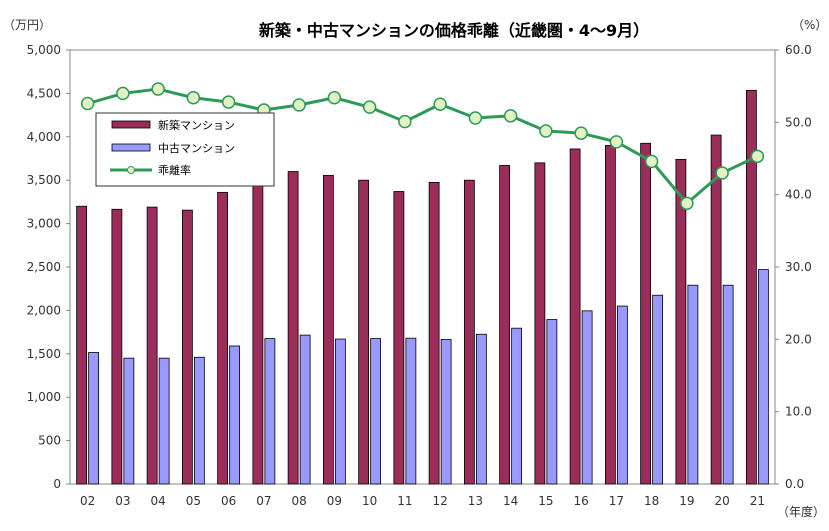  What do you see at coordinates (131, 124) in the screenshot?
I see `legend-swatch-new` at bounding box center [131, 124].